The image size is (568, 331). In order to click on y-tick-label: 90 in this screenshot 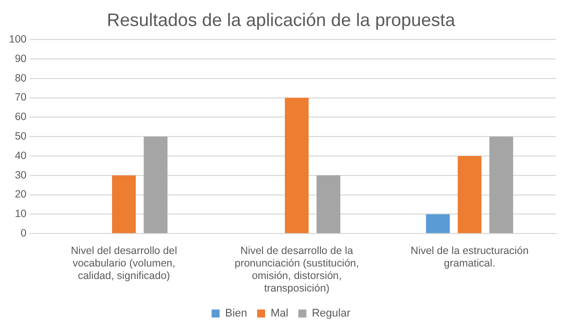, I will do `click(20, 58)`.